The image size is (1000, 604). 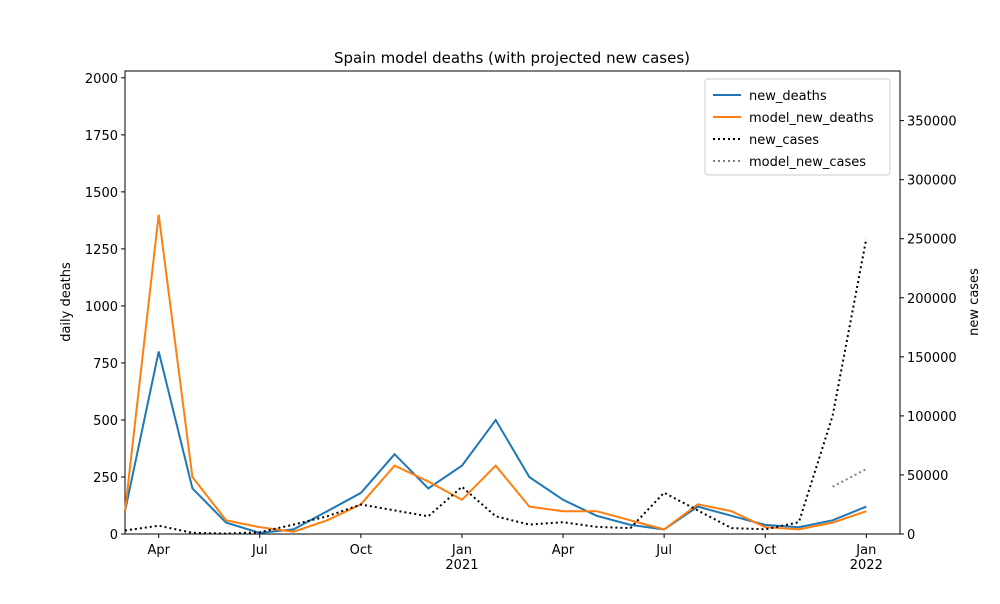 What do you see at coordinates (807, 162) in the screenshot?
I see `legend-label: model_new_cases` at bounding box center [807, 162].